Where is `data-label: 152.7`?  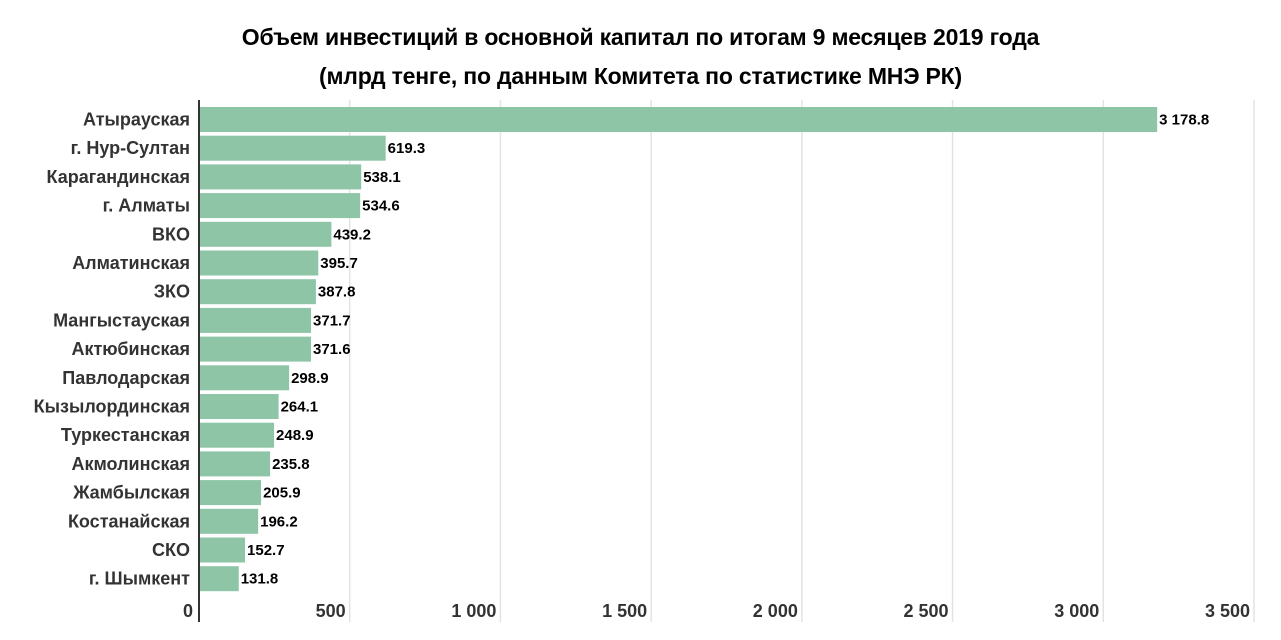
data-label: 152.7 is located at coordinates (266, 550).